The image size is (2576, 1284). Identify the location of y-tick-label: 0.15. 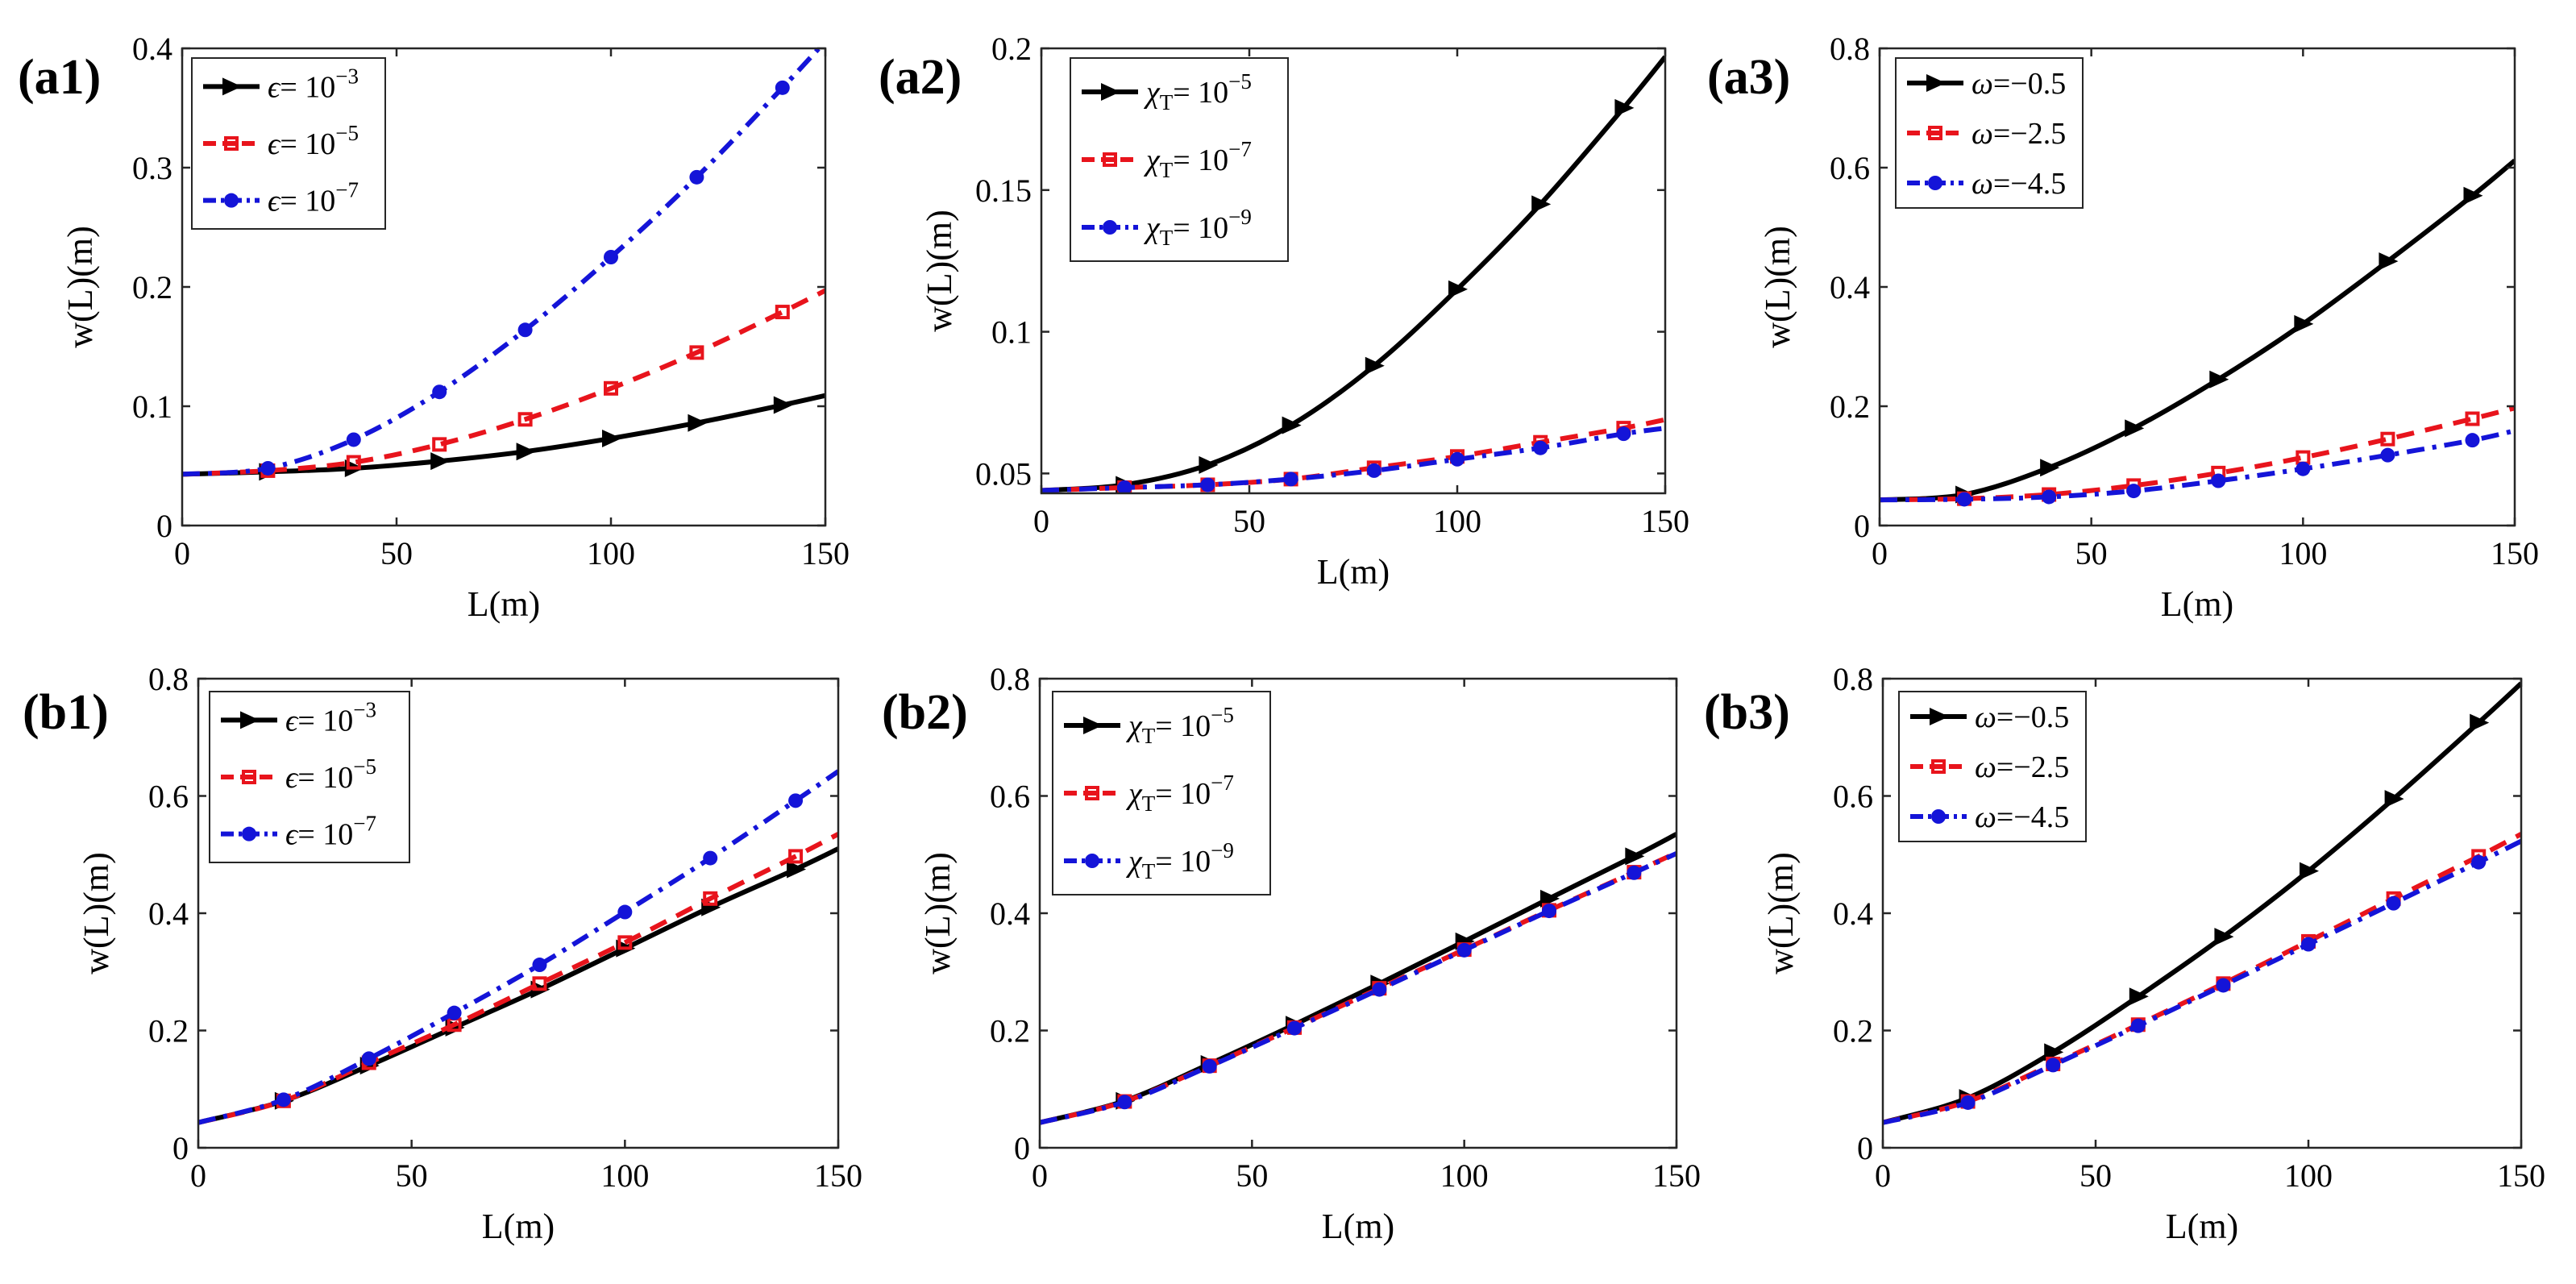
(1003, 190).